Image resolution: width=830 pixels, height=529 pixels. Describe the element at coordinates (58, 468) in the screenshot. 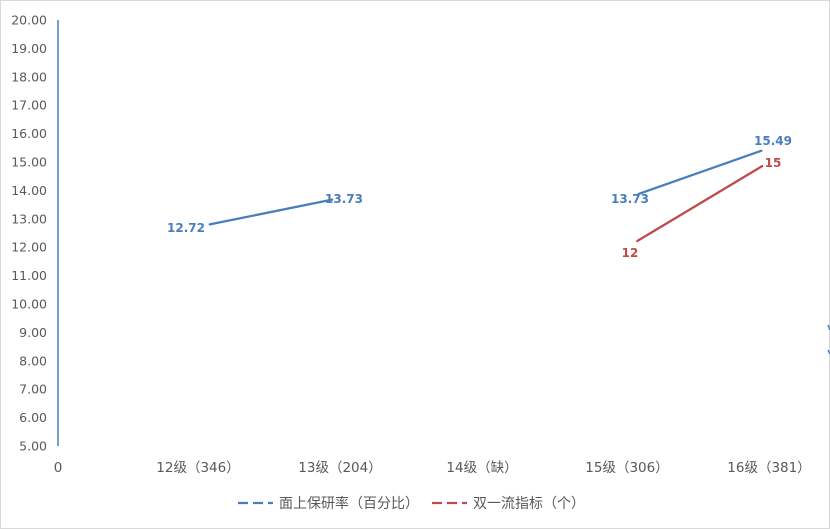

I see `x-tick-label: 0` at that location.